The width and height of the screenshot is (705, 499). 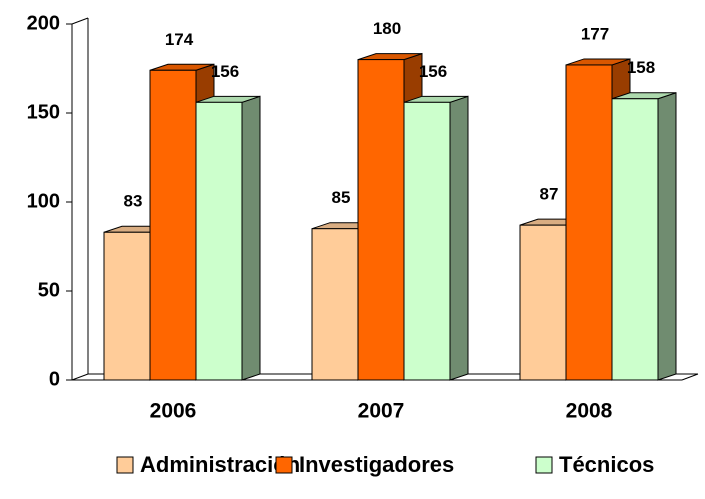 What do you see at coordinates (49, 290) in the screenshot?
I see `y-tick-label: 50` at bounding box center [49, 290].